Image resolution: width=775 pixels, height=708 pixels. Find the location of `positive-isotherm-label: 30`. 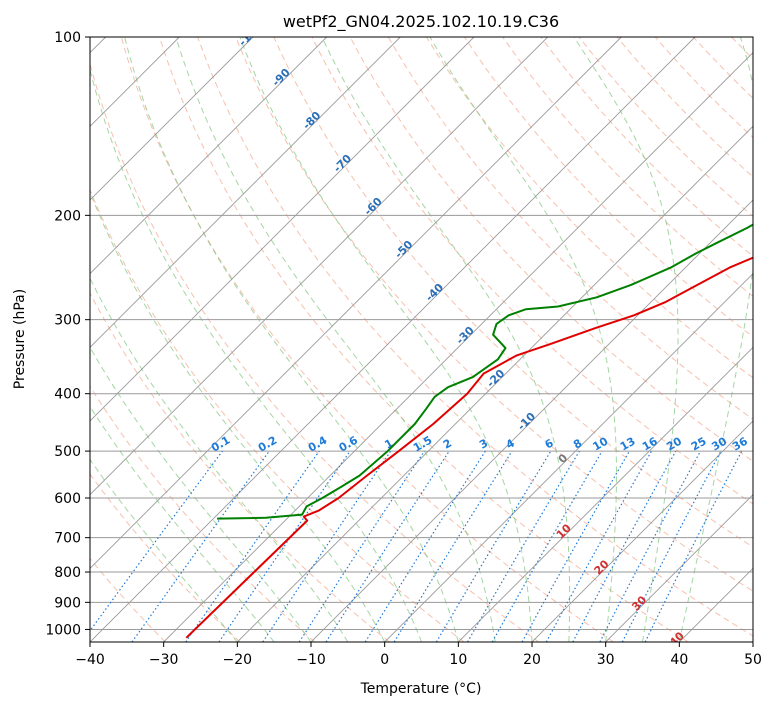

positive-isotherm-label: 30 is located at coordinates (639, 603).